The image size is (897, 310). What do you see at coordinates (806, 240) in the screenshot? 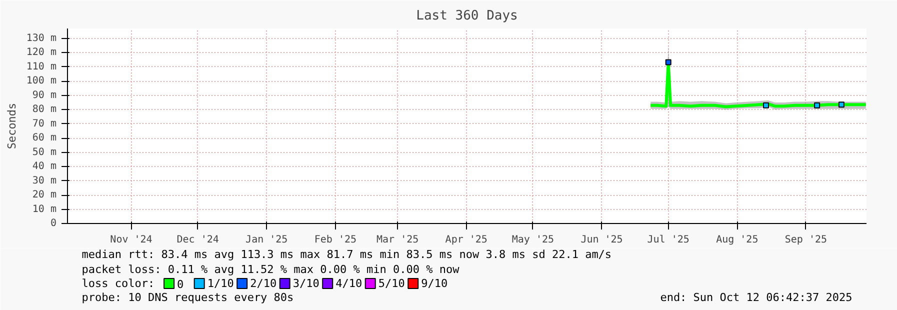
I see `x-tick-label: Sep '25` at bounding box center [806, 240].